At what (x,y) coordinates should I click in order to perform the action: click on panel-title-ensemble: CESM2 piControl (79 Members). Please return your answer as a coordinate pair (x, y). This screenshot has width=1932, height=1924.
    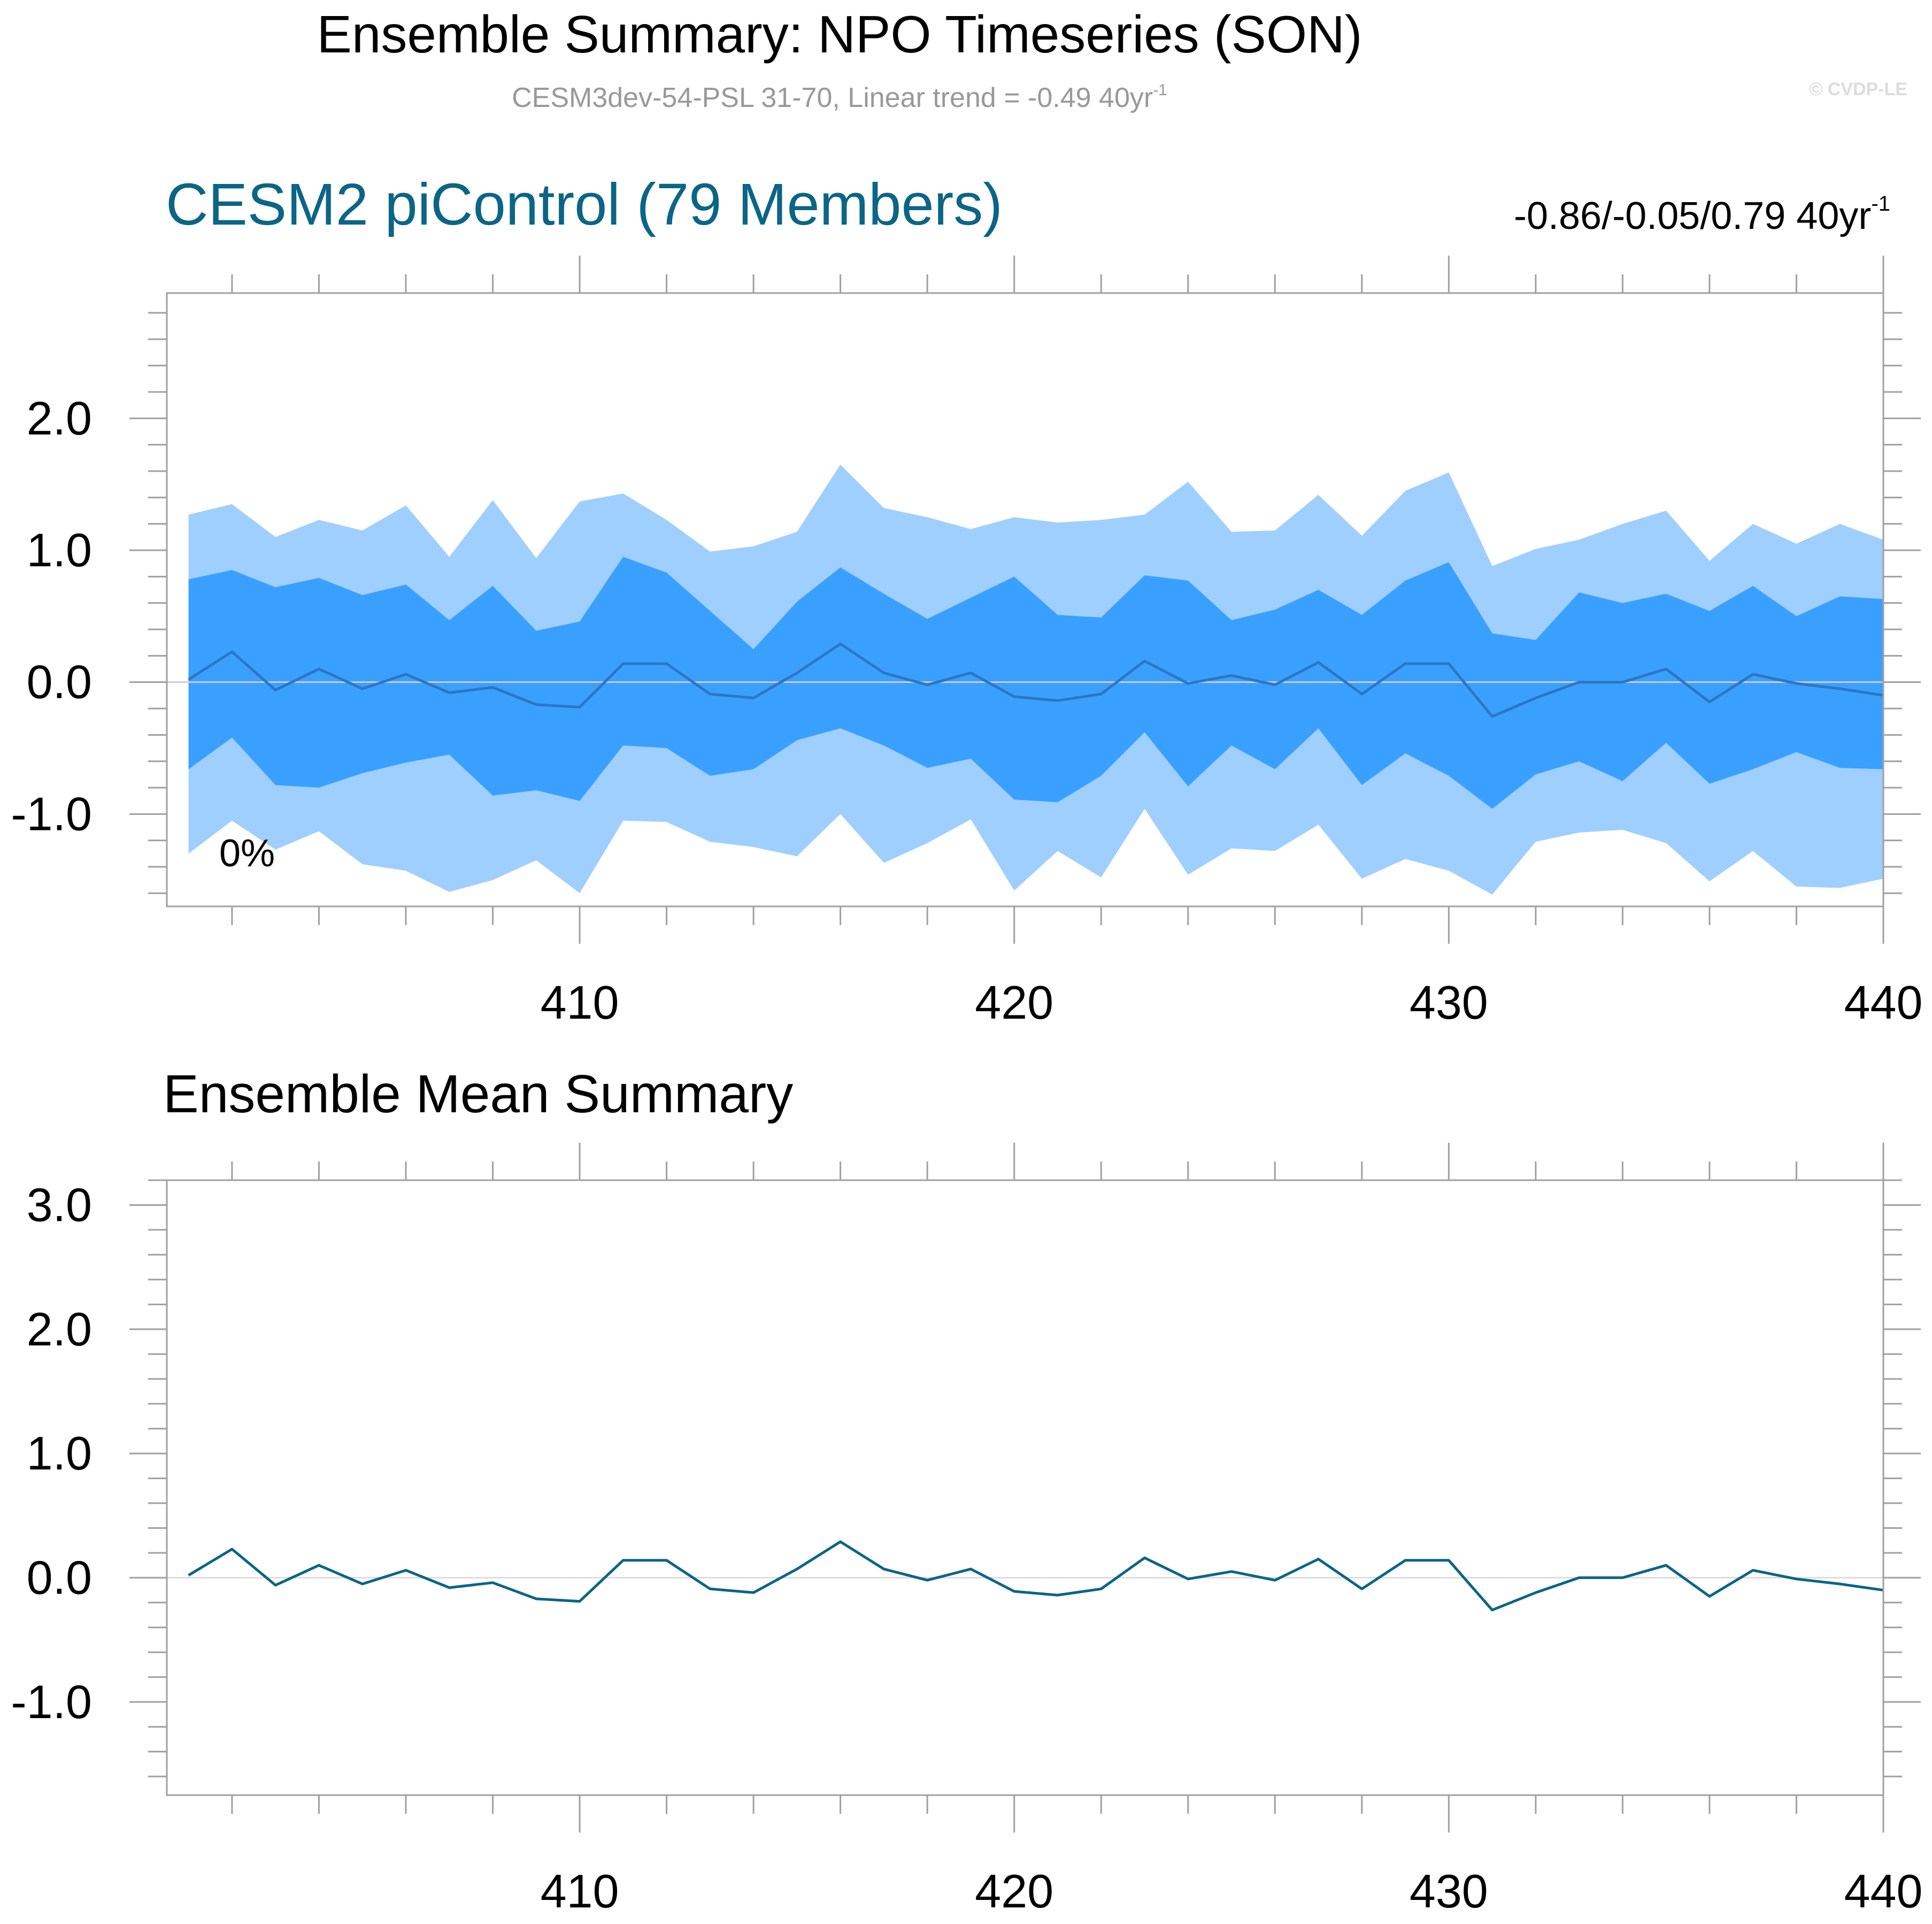
    Looking at the image, I should click on (585, 204).